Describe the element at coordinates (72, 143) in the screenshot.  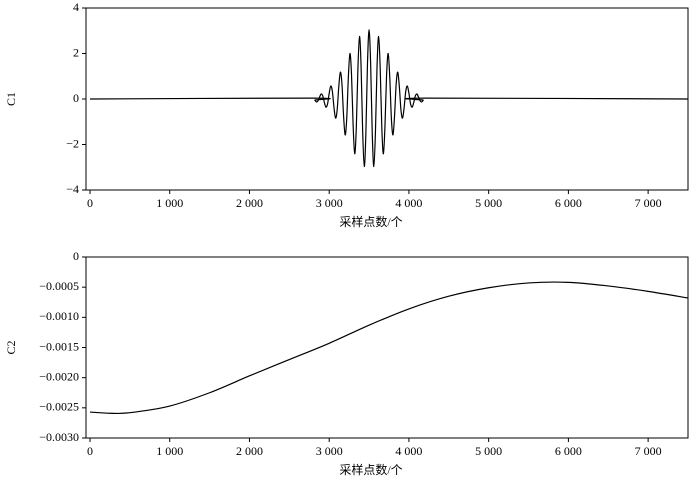
I see `y-tick-label: −2` at that location.